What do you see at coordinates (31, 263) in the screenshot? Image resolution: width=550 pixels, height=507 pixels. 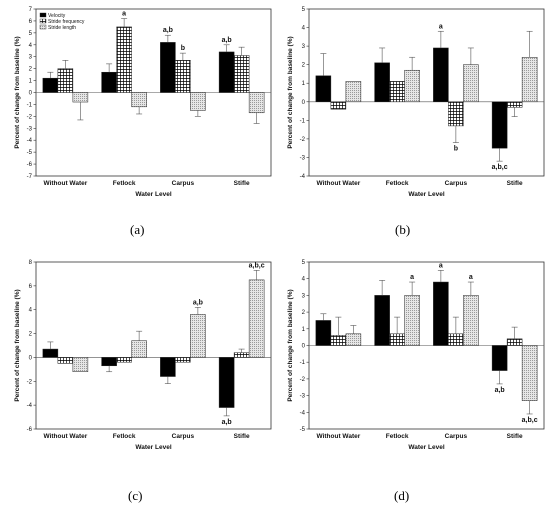 I see `y-tick-label: 8` at bounding box center [31, 263].